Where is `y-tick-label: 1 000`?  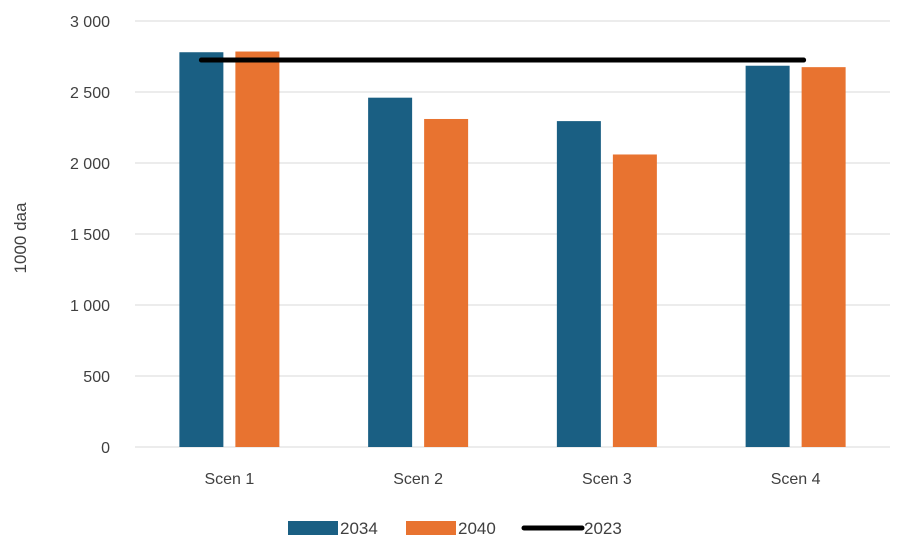
y-tick-label: 1 000 is located at coordinates (90, 306).